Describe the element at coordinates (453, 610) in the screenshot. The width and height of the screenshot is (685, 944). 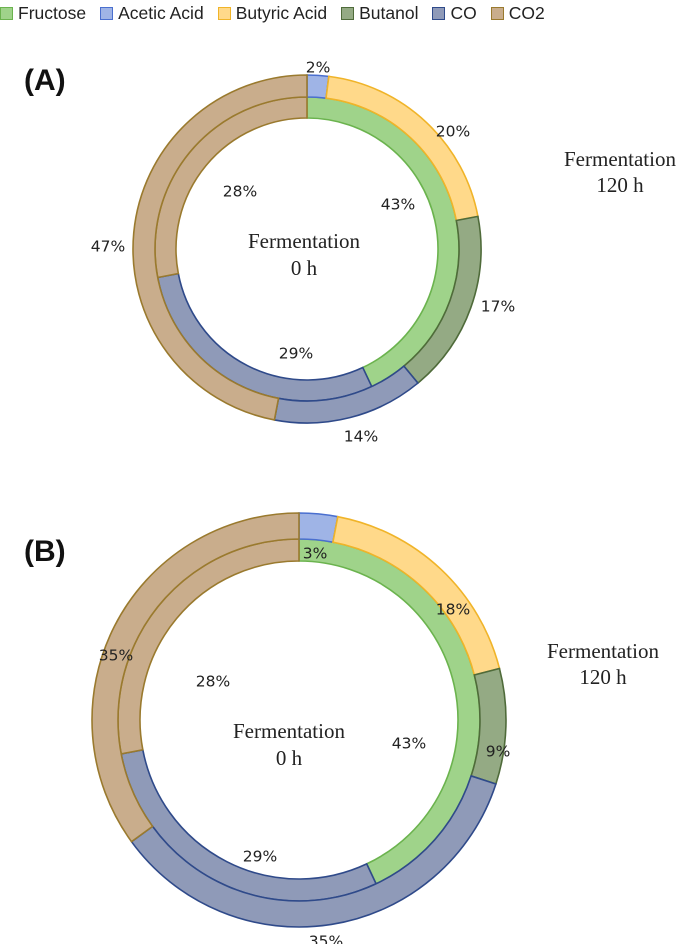
I see `donut-b-outer-label-butyric-acid: 18%` at that location.